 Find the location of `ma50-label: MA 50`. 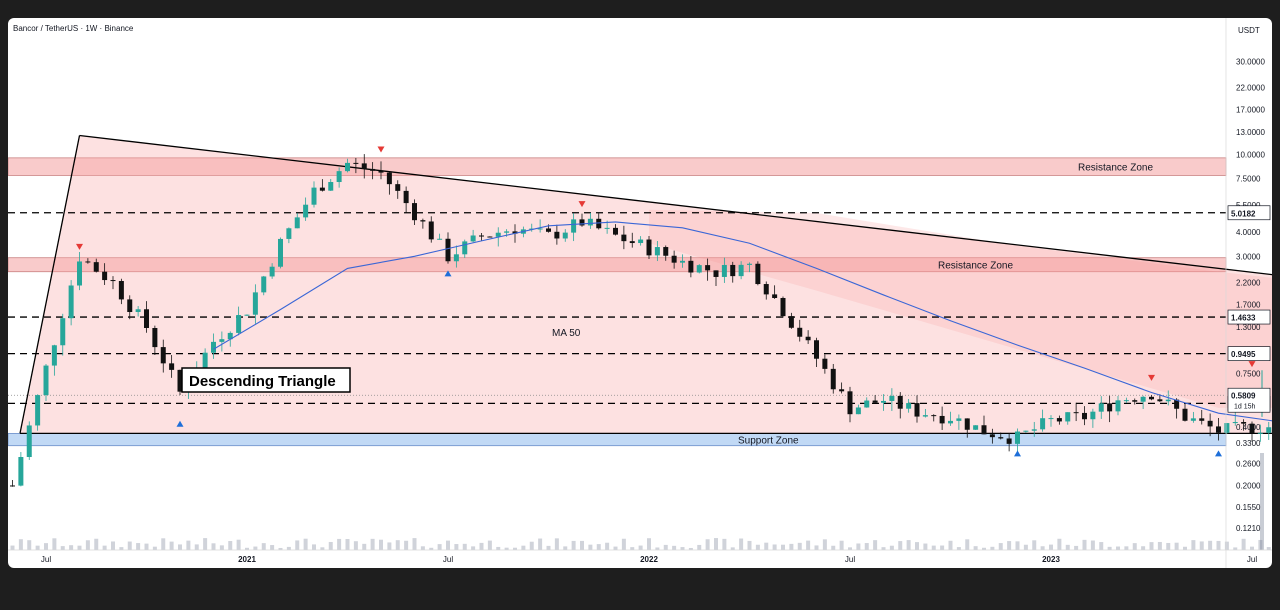

ma50-label: MA 50 is located at coordinates (566, 333).